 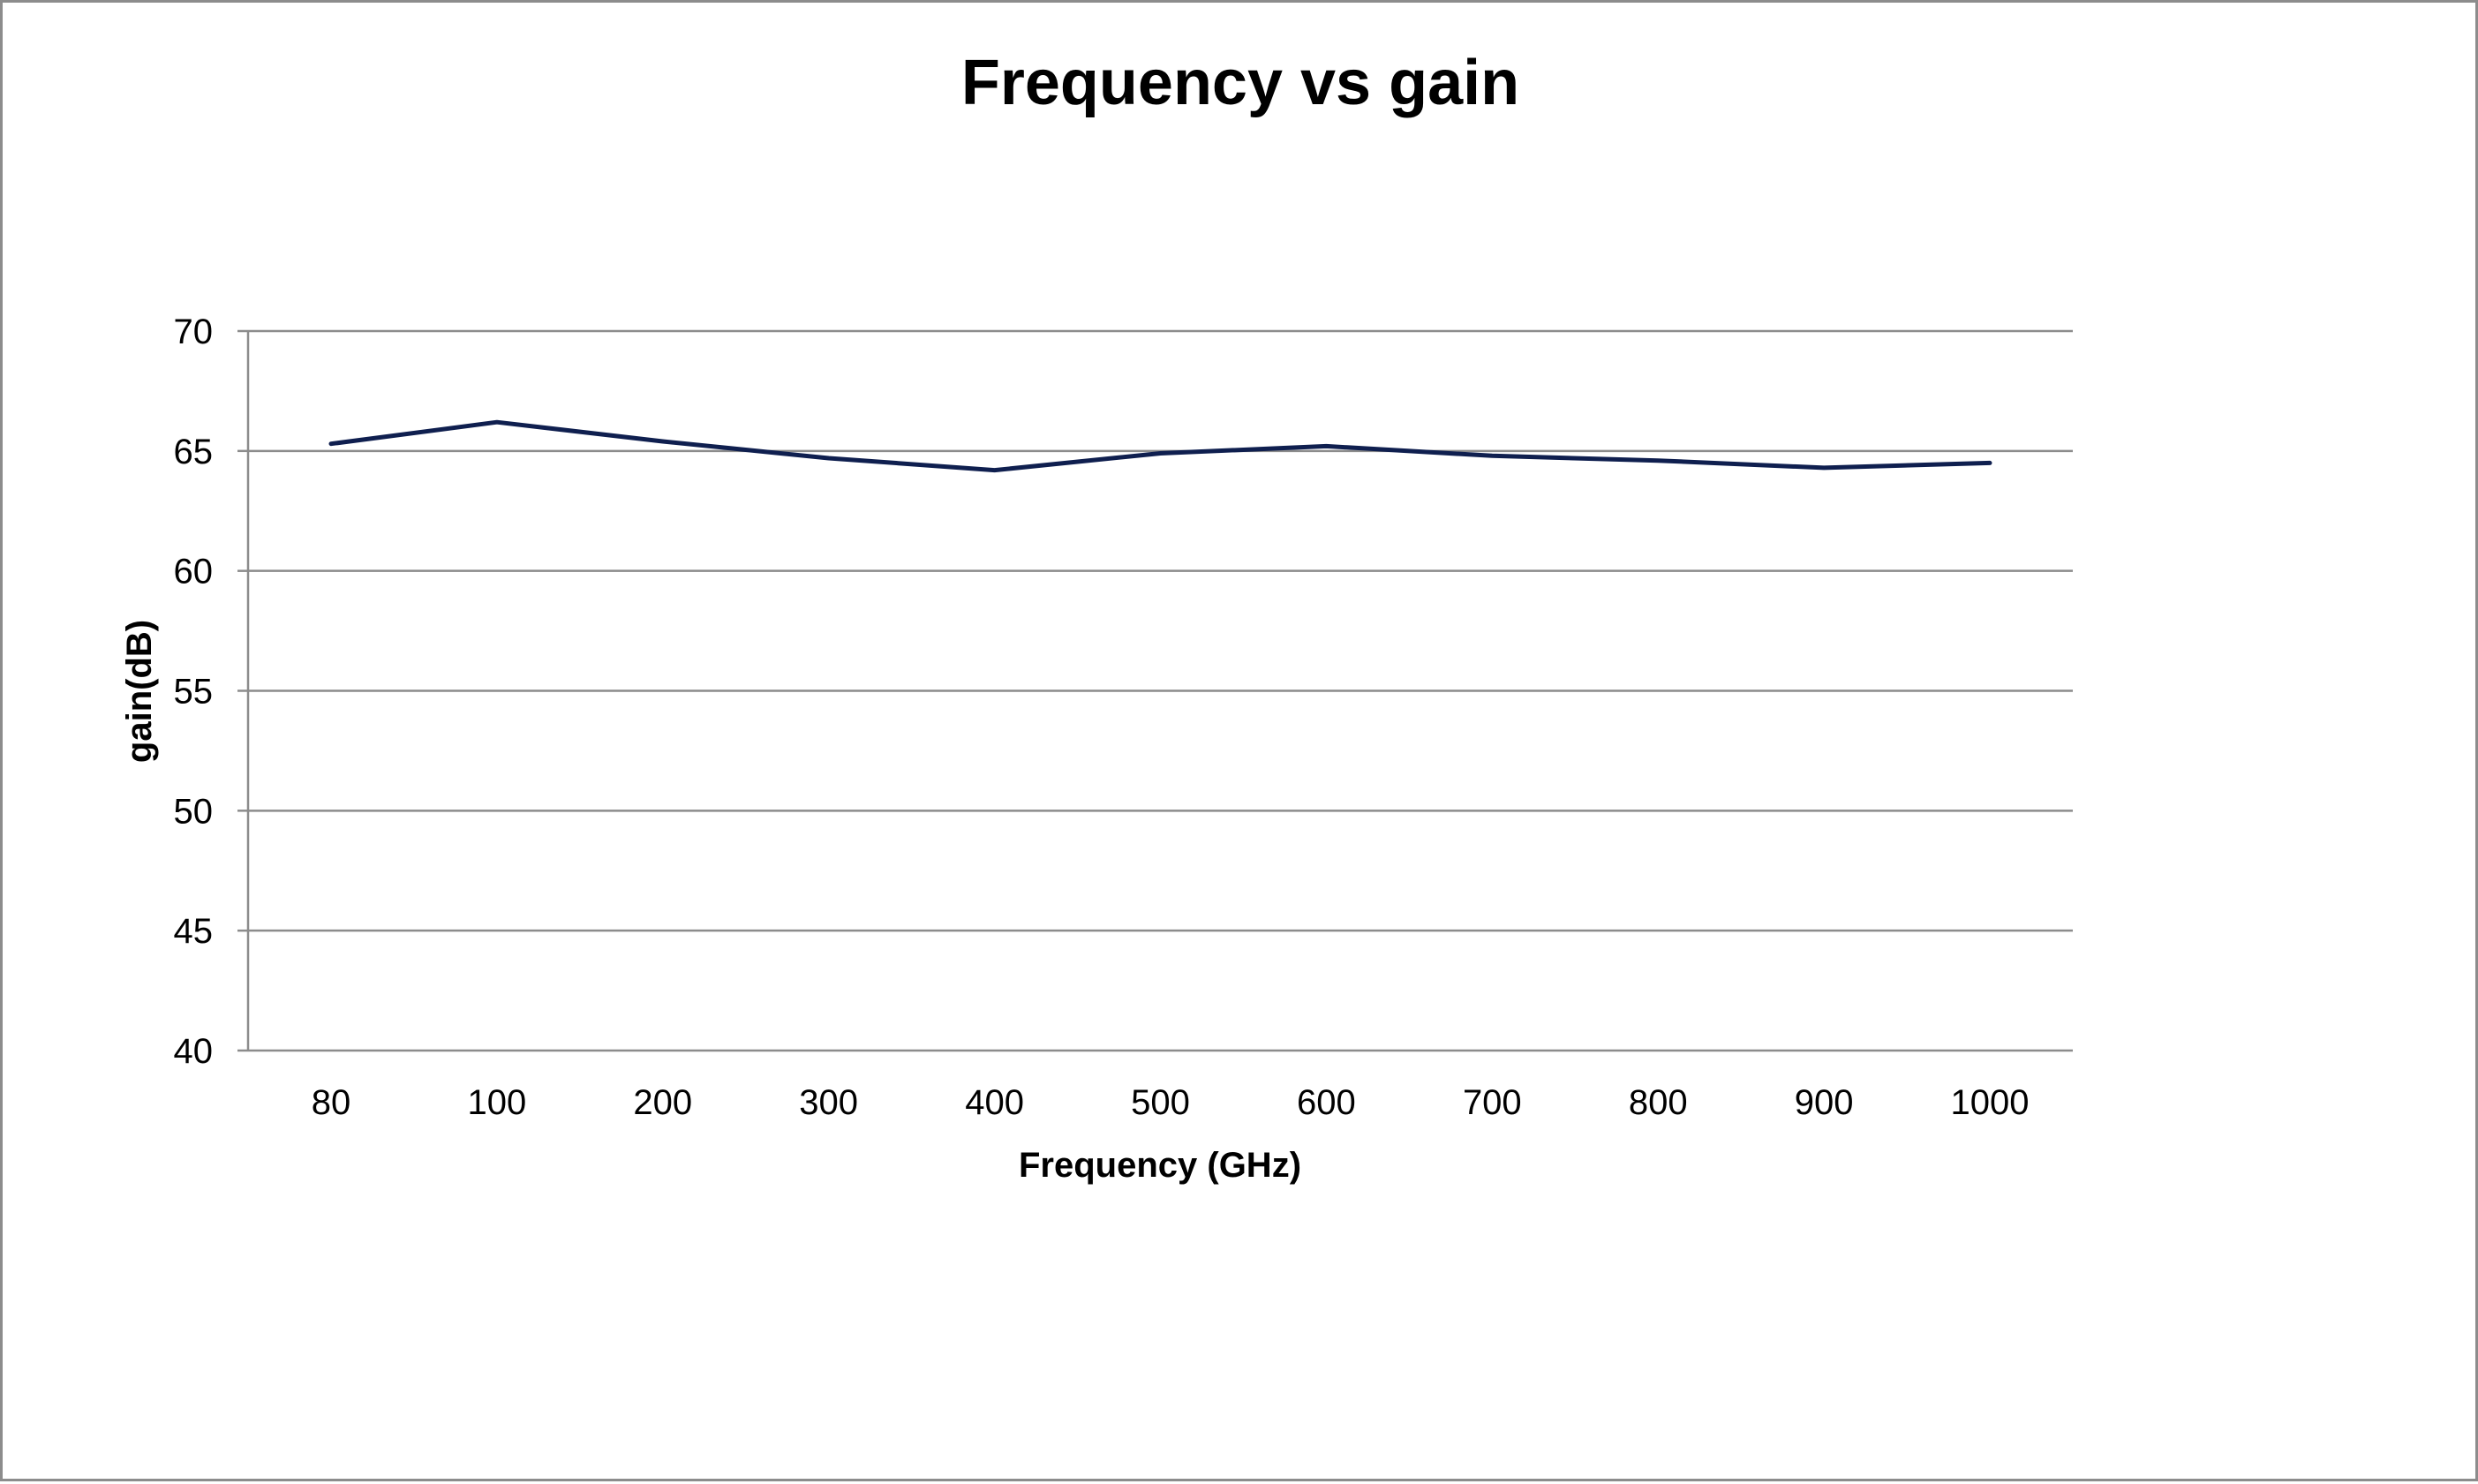 What do you see at coordinates (194, 931) in the screenshot?
I see `y-tick-label: 45` at bounding box center [194, 931].